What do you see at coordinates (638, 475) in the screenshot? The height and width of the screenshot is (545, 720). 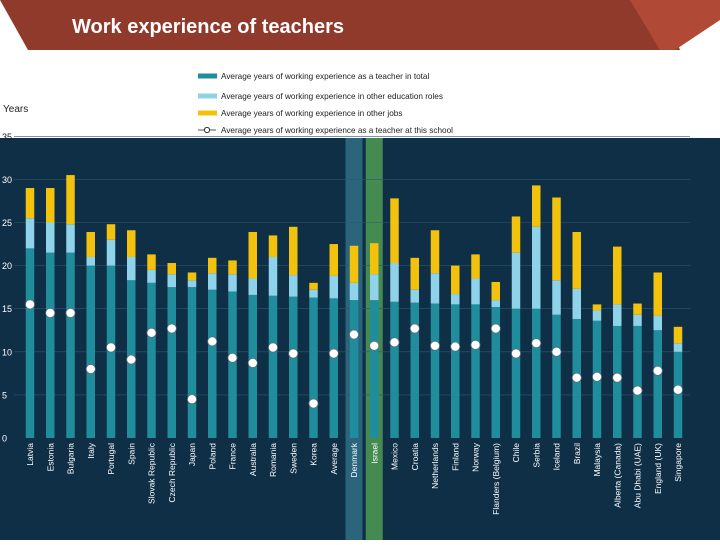 I see `x-tick-label: Abu Dhabi (UAE)` at bounding box center [638, 475].